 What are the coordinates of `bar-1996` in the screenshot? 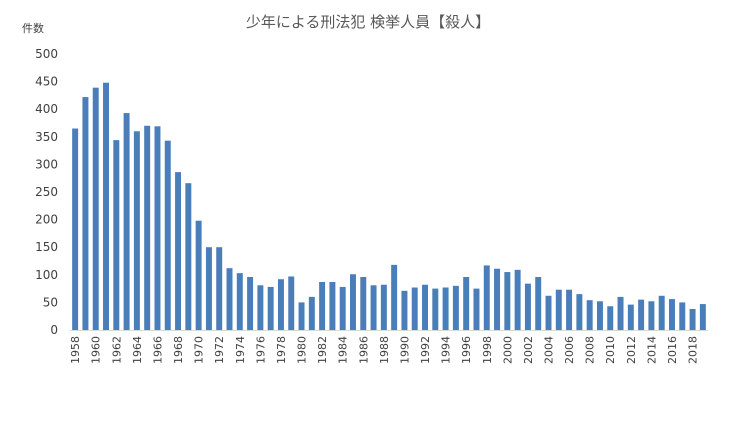 It's located at (466, 303).